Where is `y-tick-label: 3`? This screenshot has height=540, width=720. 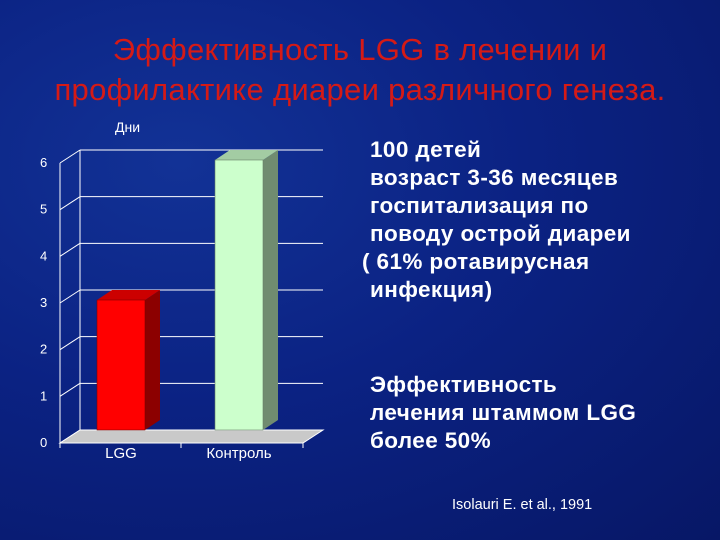
y-tick-label: 3 is located at coordinates (43, 302).